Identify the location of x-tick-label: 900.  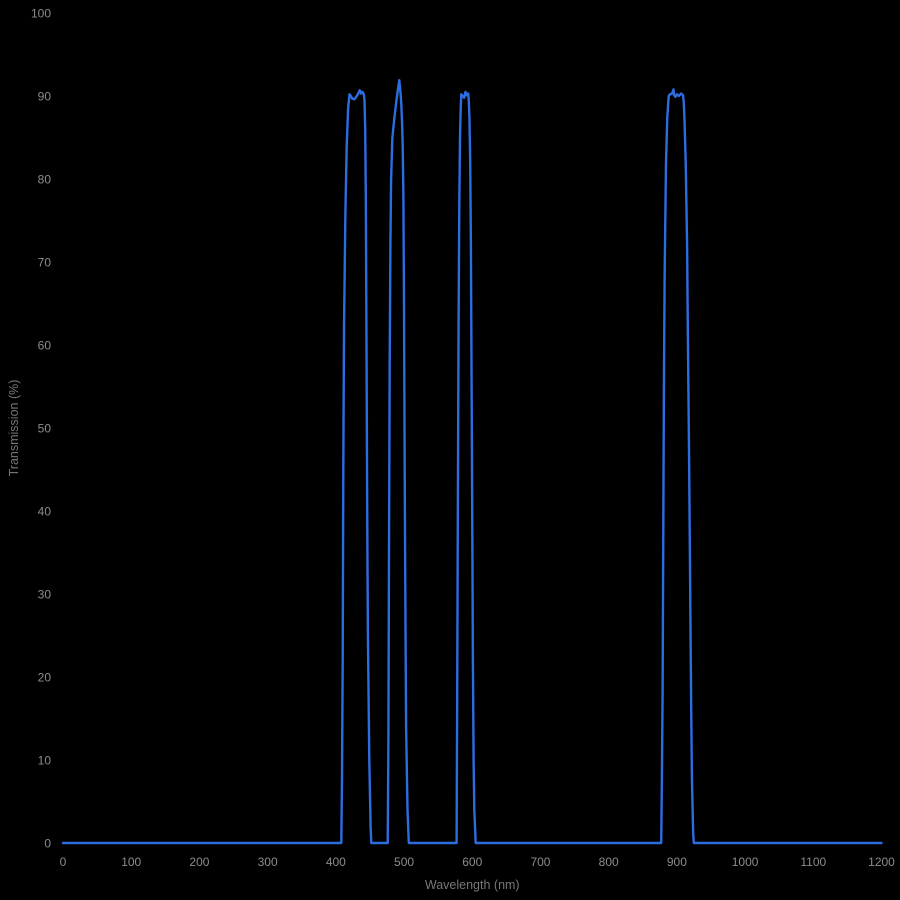
(677, 862).